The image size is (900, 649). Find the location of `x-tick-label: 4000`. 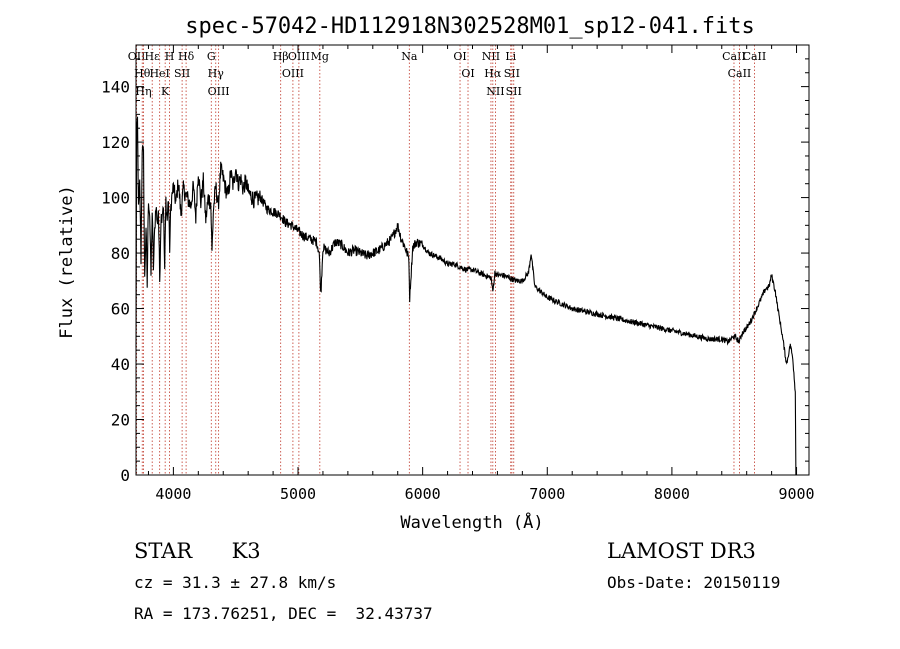

x-tick-label: 4000 is located at coordinates (173, 494).